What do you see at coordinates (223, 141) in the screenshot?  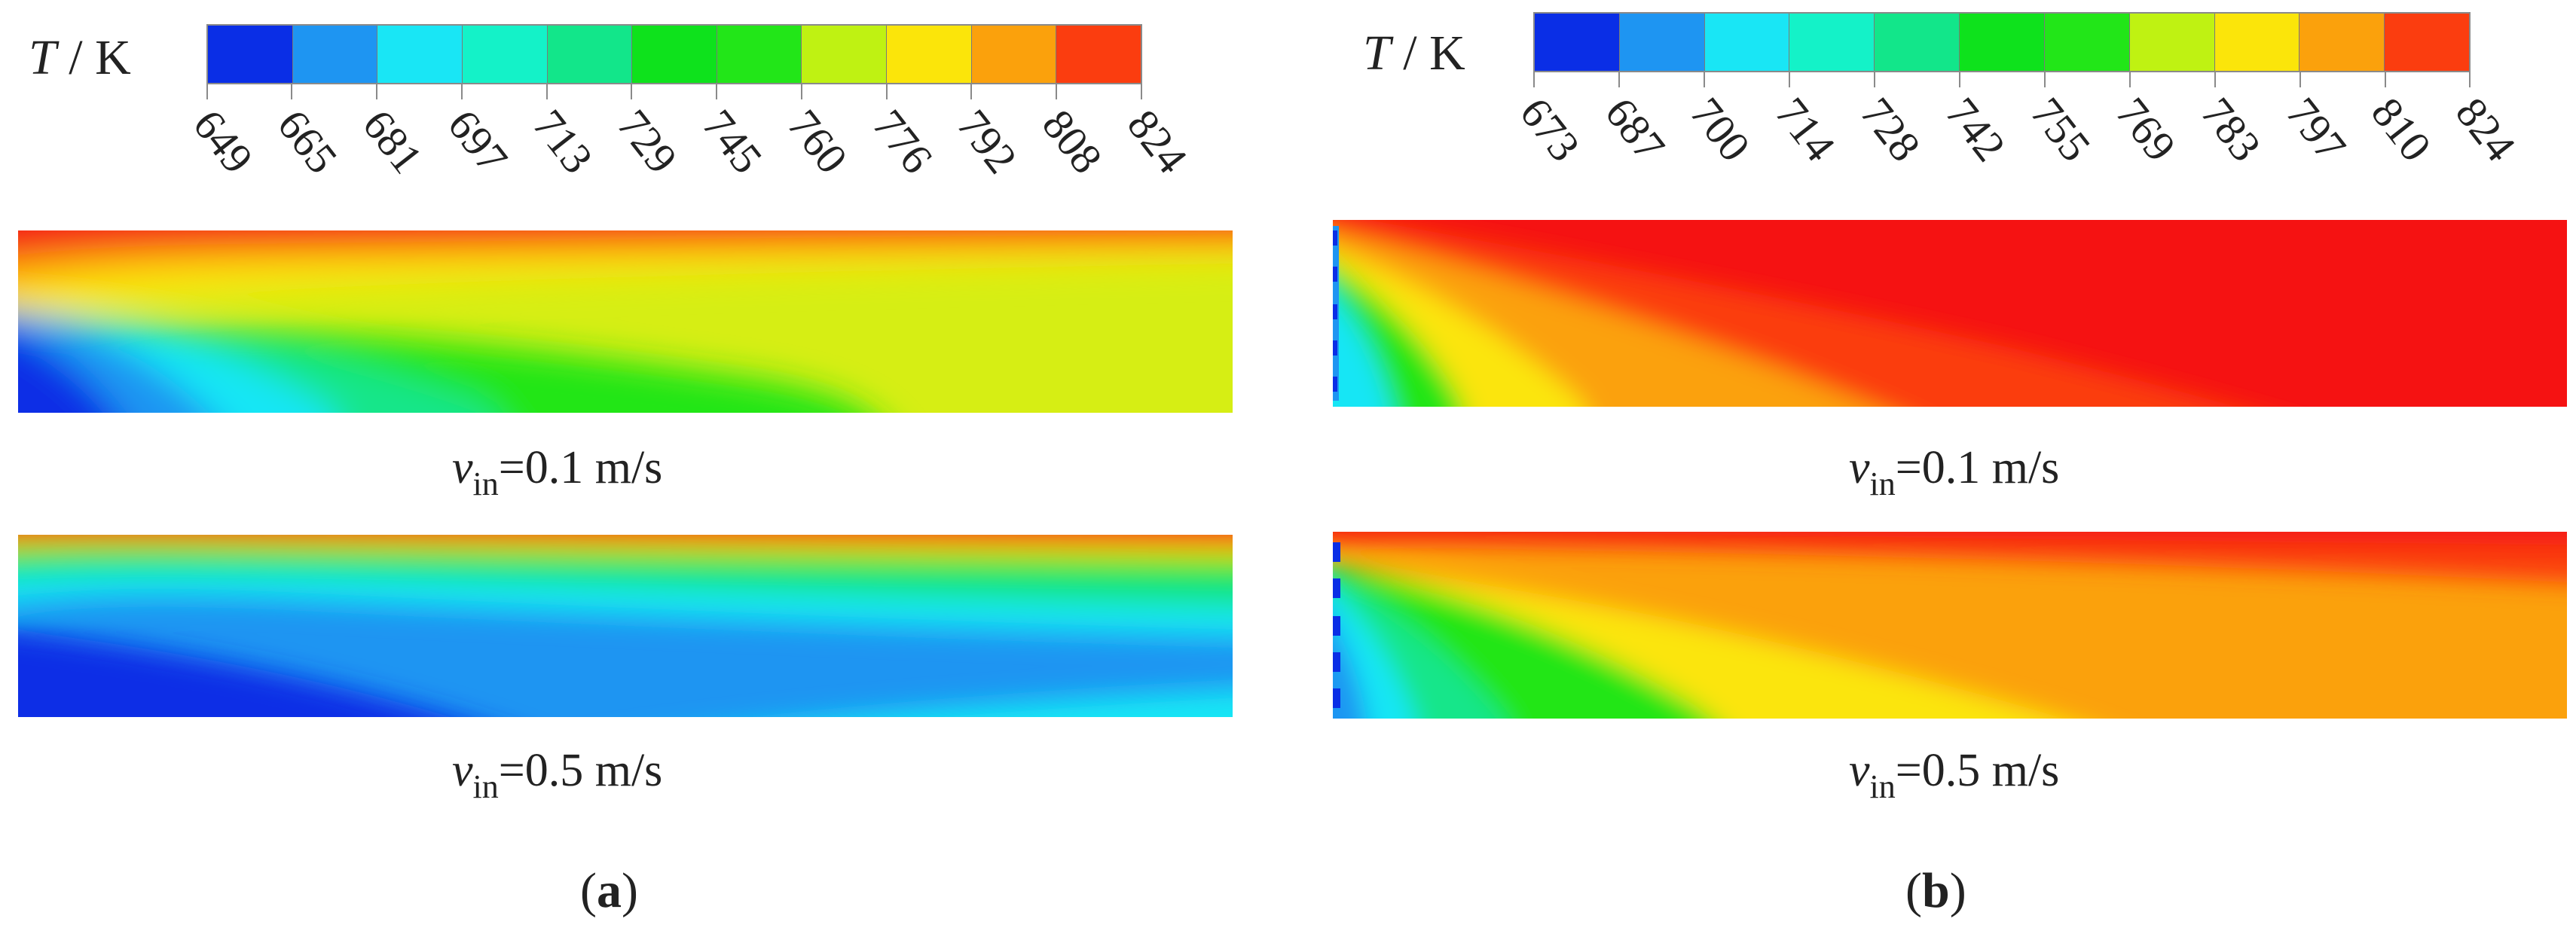 I see `colorbar-tick-label: 649` at bounding box center [223, 141].